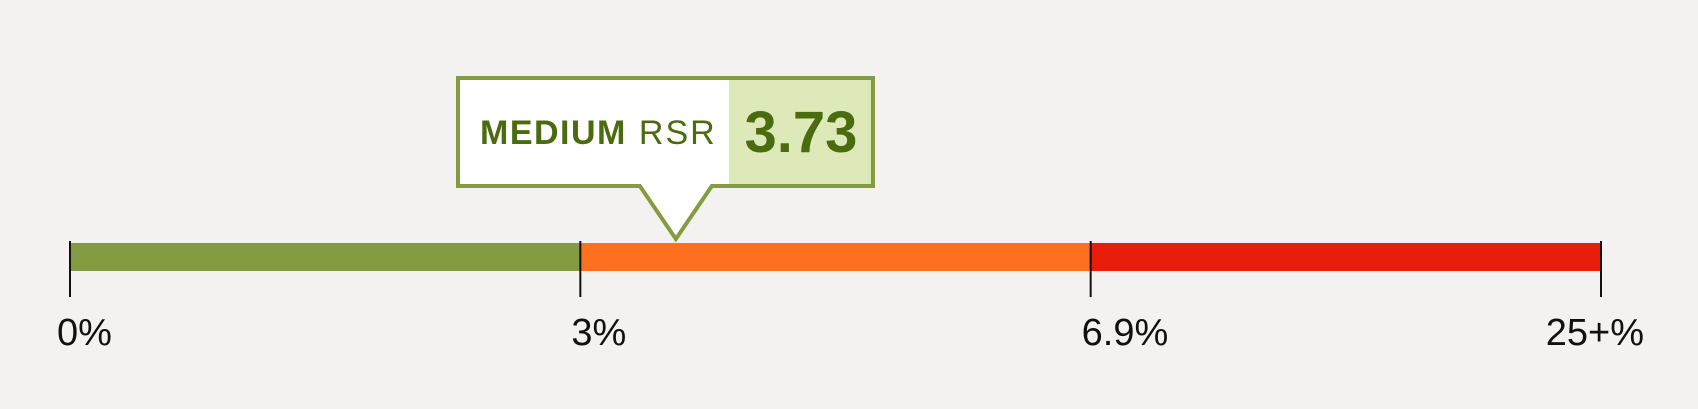 The width and height of the screenshot is (1698, 409). I want to click on scale-tick-label-2: 3%, so click(598, 333).